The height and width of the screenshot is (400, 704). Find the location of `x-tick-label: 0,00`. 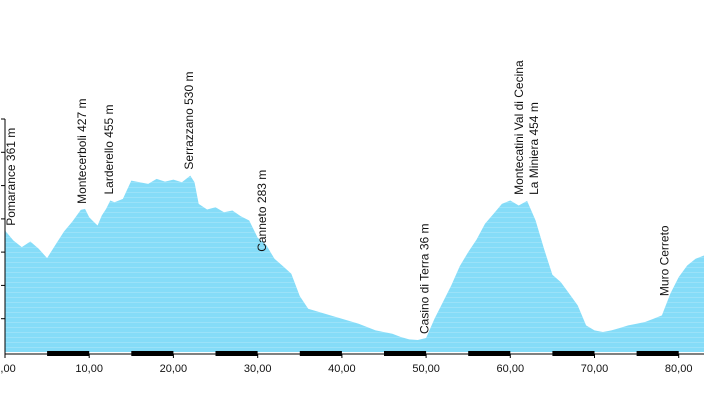

x-tick-label: 0,00 is located at coordinates (8, 369).